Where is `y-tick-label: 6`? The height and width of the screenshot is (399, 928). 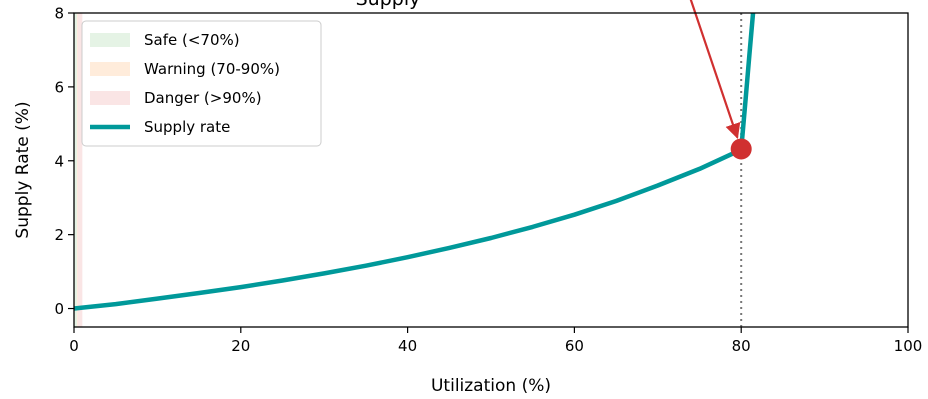
y-tick-label: 6 is located at coordinates (59, 87).